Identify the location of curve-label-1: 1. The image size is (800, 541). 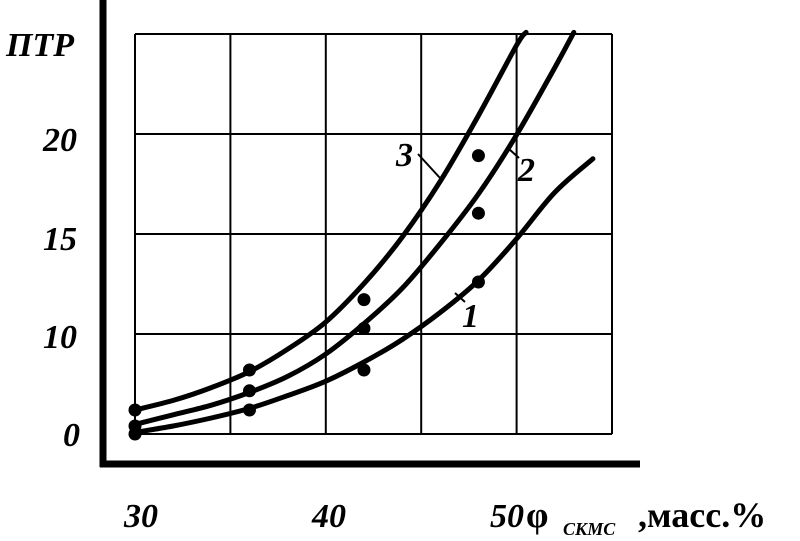
(470, 316).